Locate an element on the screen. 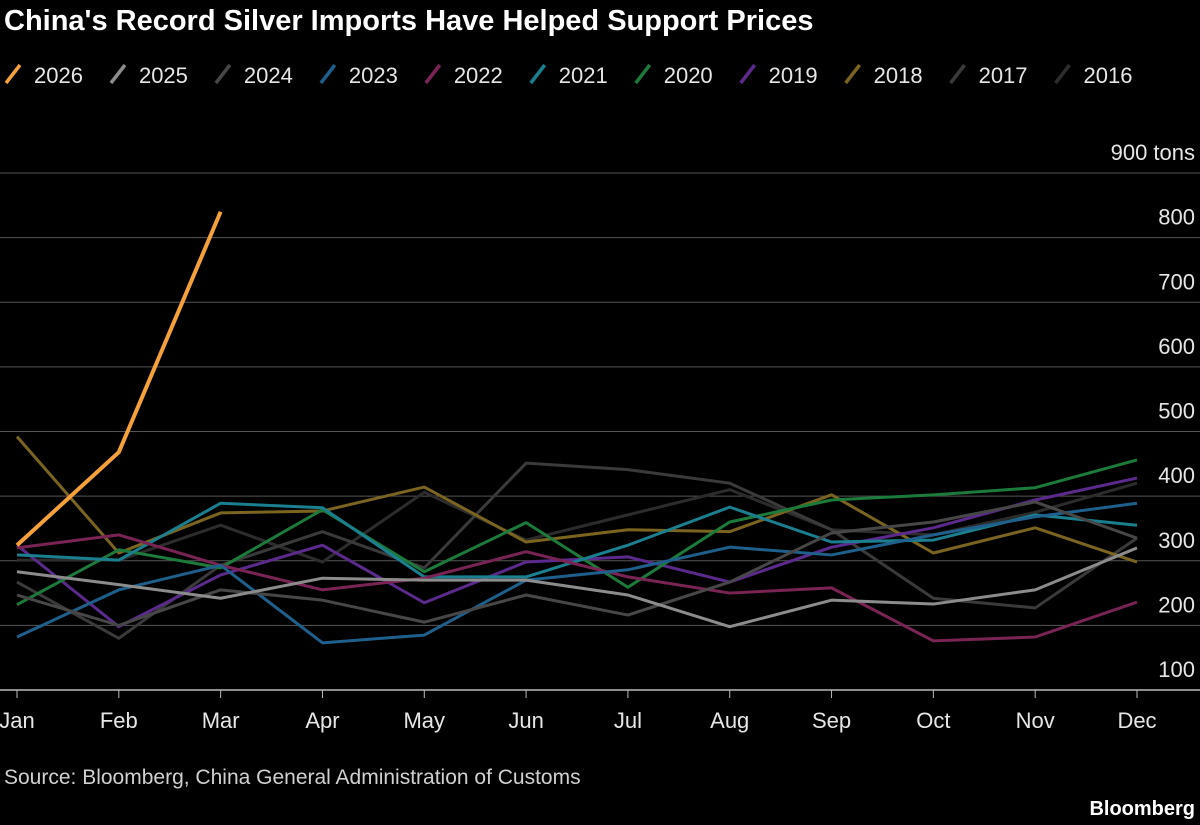 The image size is (1200, 825). x-tick-label: Jul is located at coordinates (628, 720).